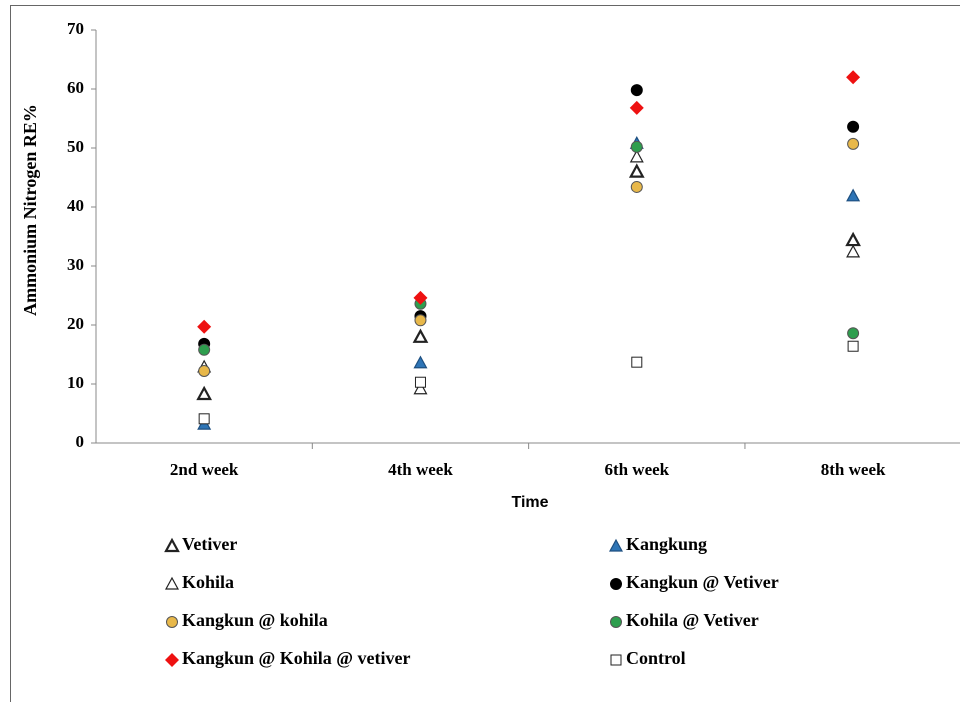 This screenshot has height=702, width=960. I want to click on y-tick-label: 50, so click(75, 146).